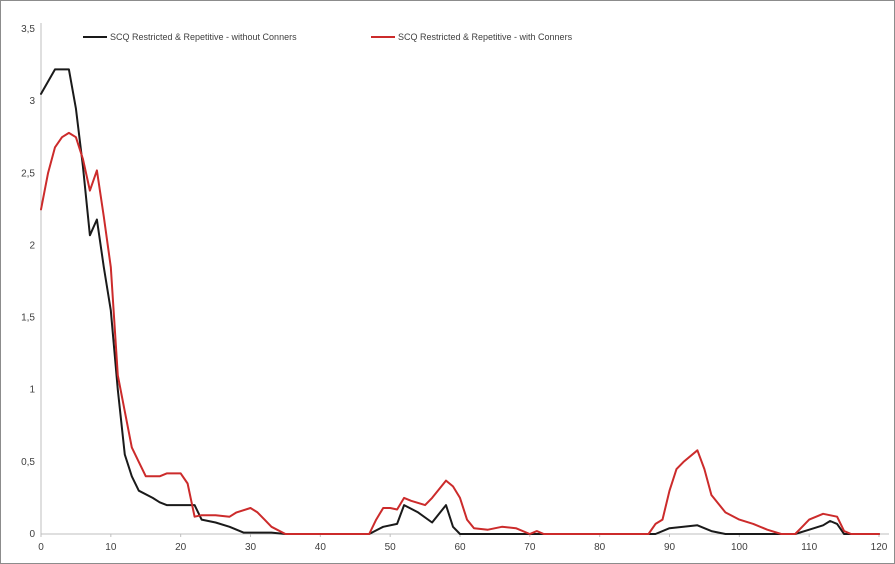  What do you see at coordinates (28, 173) in the screenshot?
I see `y-tick-label: 2,5` at bounding box center [28, 173].